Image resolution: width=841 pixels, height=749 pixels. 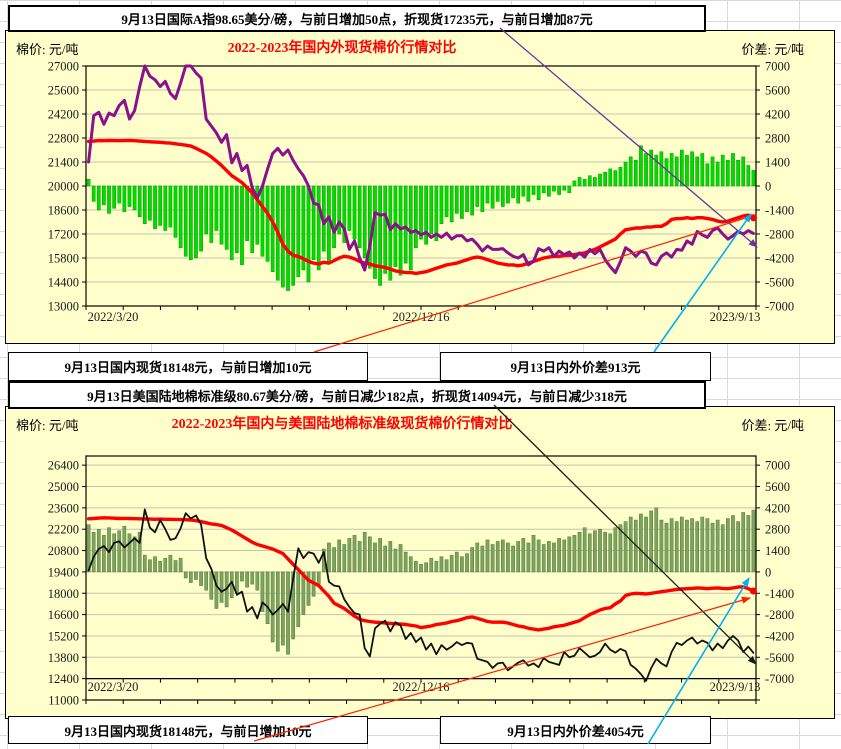 What do you see at coordinates (63, 701) in the screenshot?
I see `svg-text: 11000` at bounding box center [63, 701].